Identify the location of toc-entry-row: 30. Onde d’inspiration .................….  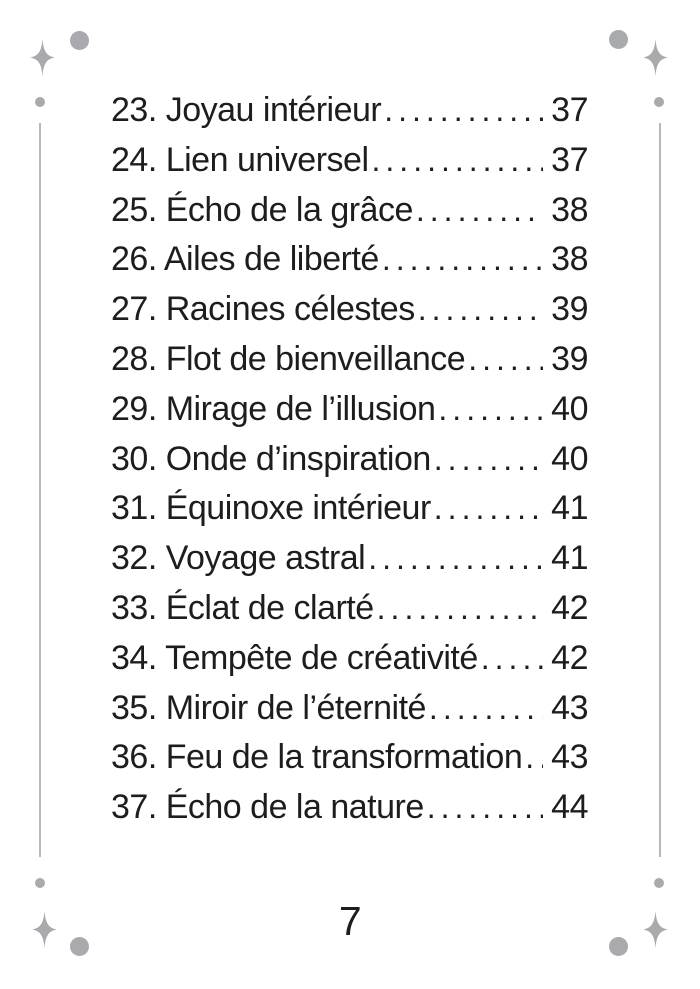
(349, 460).